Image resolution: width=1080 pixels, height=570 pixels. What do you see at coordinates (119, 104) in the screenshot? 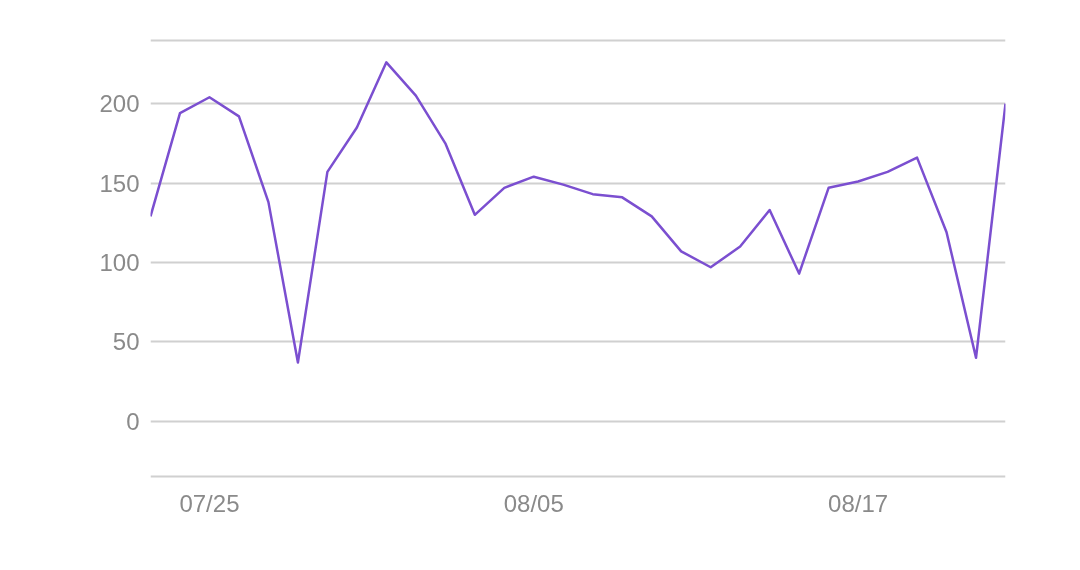
I see `y-tick-label: 200` at bounding box center [119, 104].